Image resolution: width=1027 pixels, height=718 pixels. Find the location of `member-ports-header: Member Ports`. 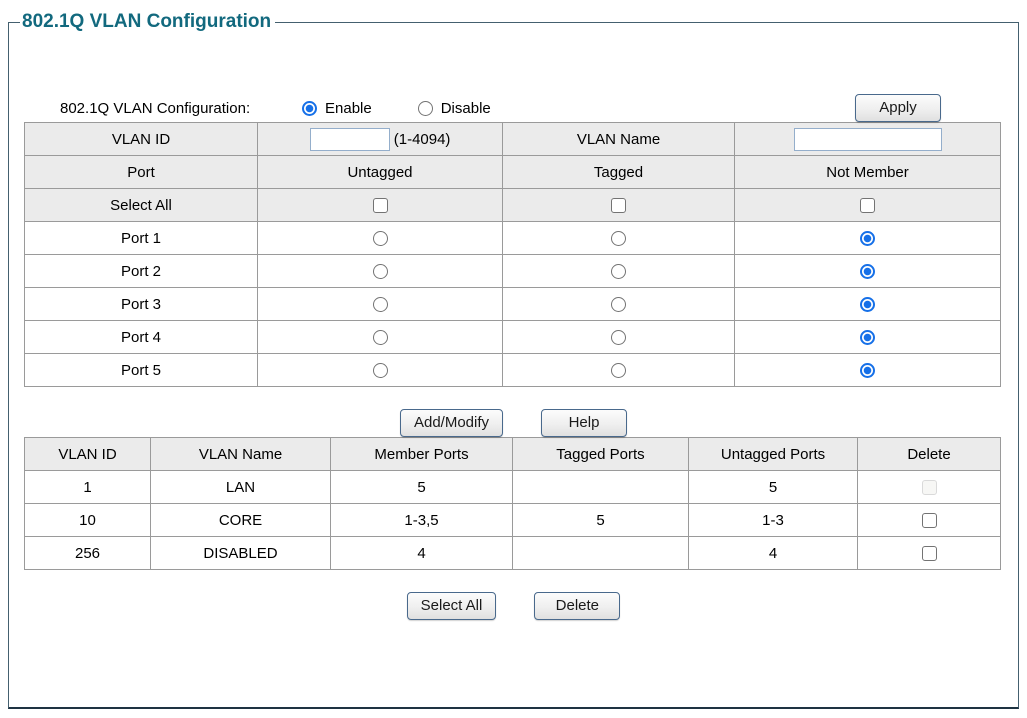

member-ports-header: Member Ports is located at coordinates (421, 454).